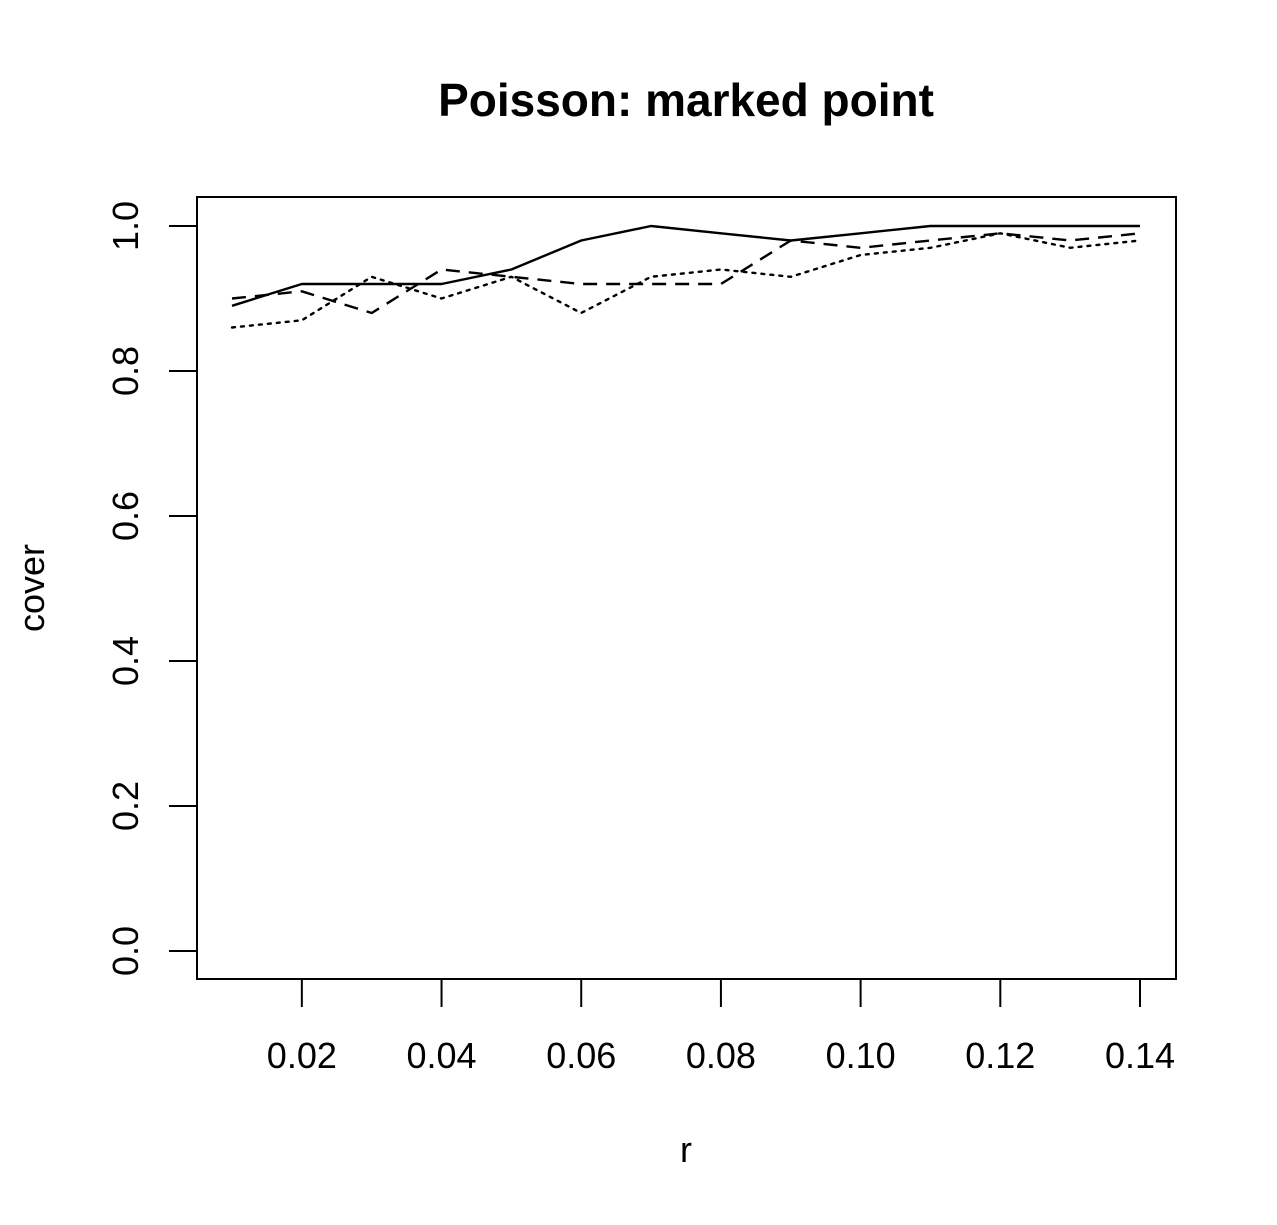  I want to click on y-tick-label: 0.2, so click(125, 806).